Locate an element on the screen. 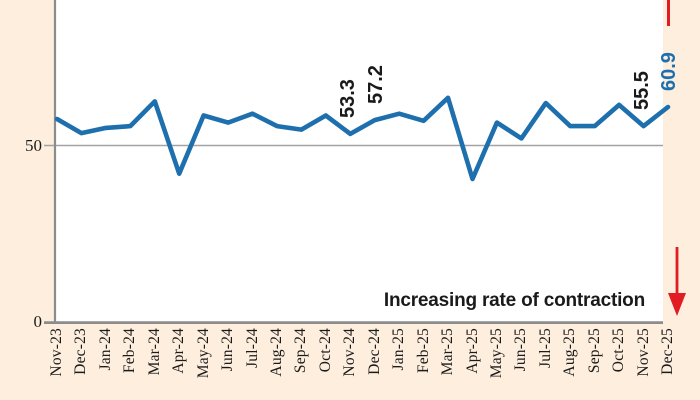 This screenshot has width=700, height=400. data-point-label: 55.5 is located at coordinates (641, 91).